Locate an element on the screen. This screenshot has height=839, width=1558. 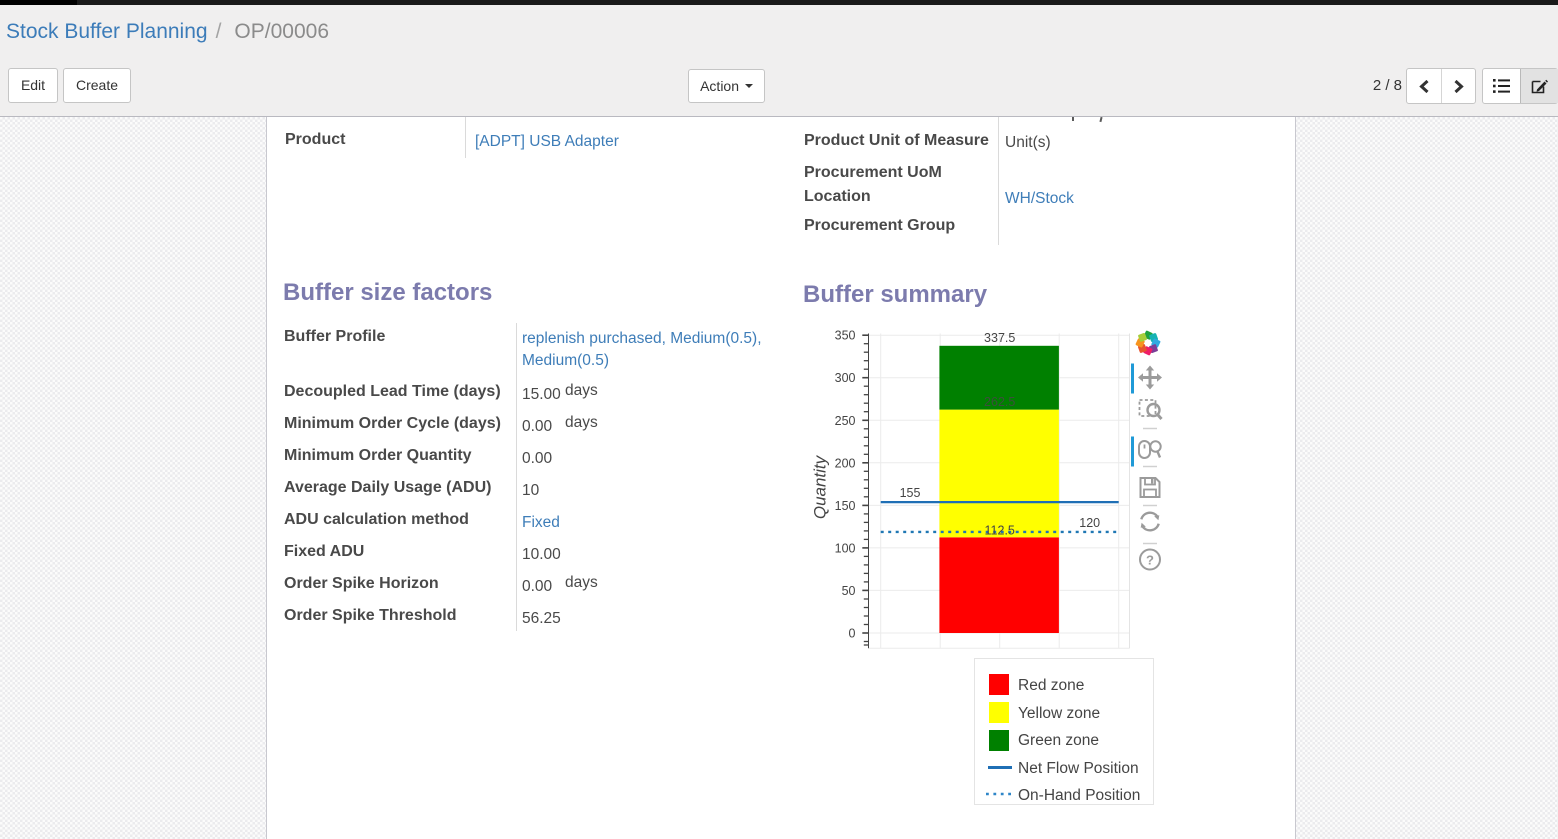
svg-text: 0 is located at coordinates (852, 634).